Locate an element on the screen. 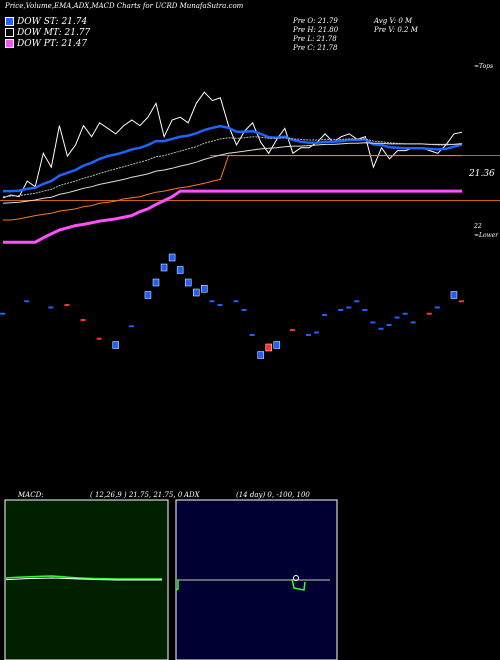 The height and width of the screenshot is (660, 500). legend-label: DOW ST: 21.74 is located at coordinates (52, 22).